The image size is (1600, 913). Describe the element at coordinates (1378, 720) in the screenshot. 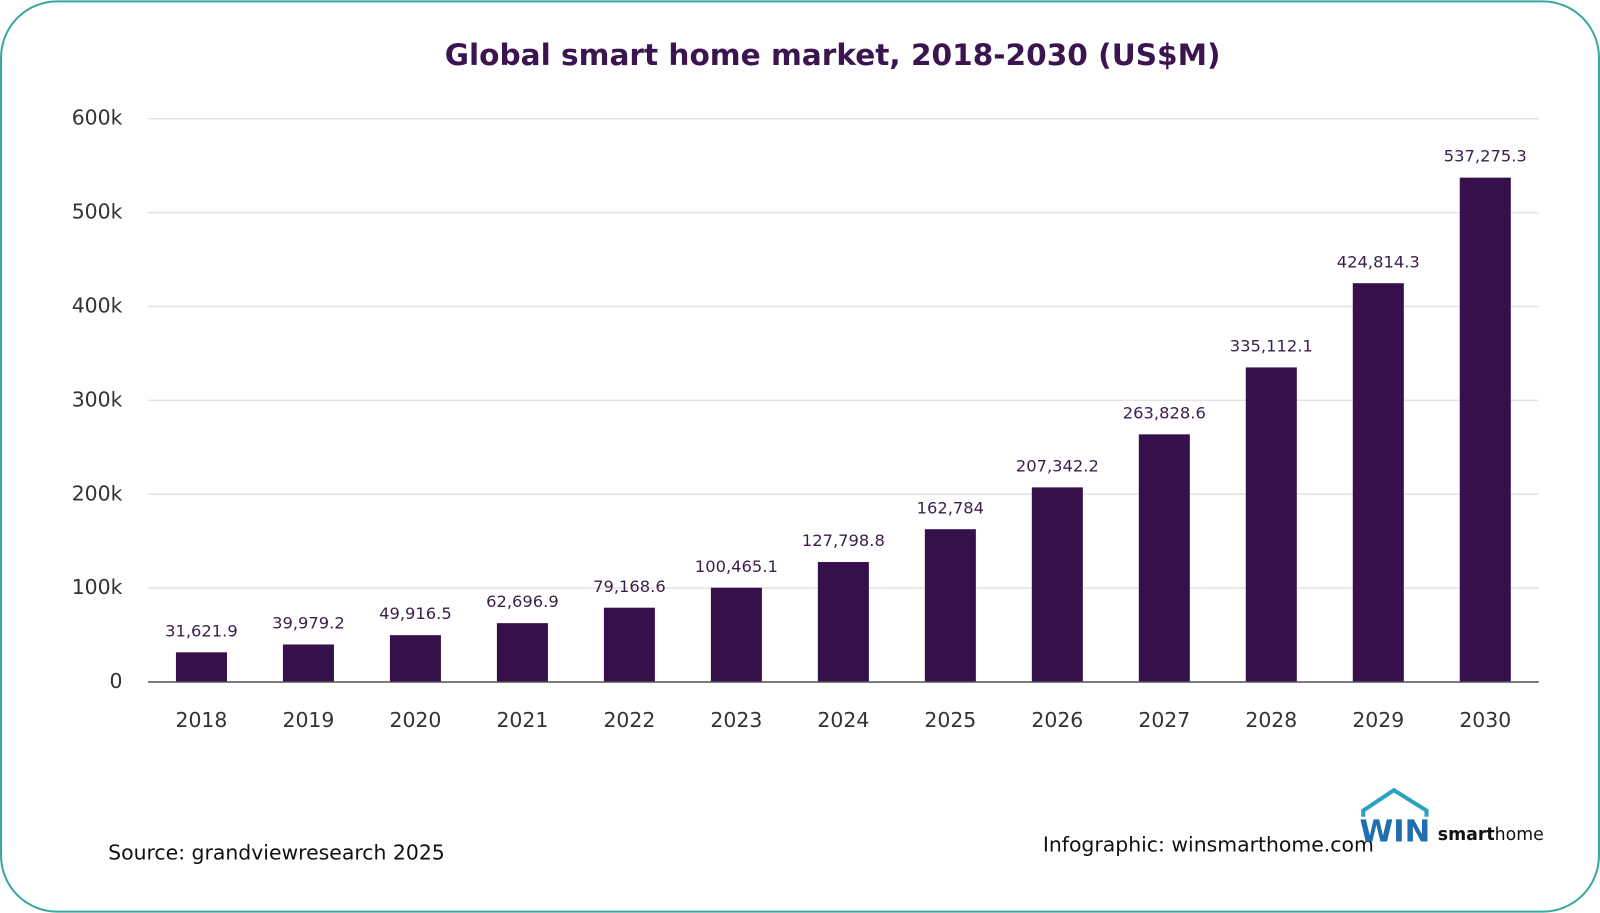

I see `x-tick-label: 2029` at that location.